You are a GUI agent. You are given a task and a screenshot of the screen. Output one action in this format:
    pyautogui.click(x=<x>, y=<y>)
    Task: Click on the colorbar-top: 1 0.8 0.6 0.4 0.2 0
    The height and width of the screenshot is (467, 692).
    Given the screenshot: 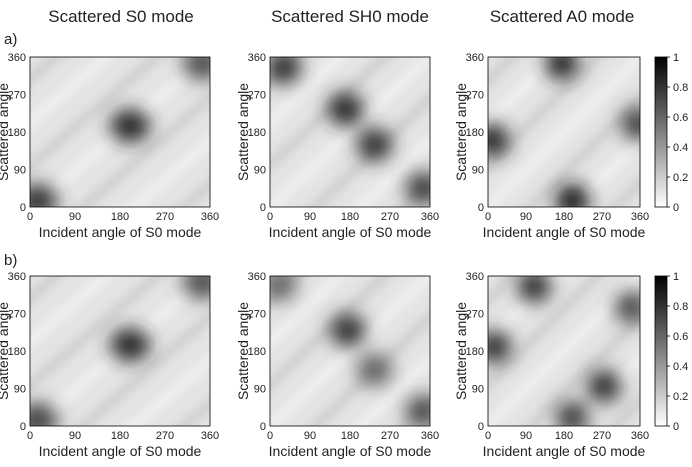 What is the action you would take?
    pyautogui.click(x=671, y=133)
    